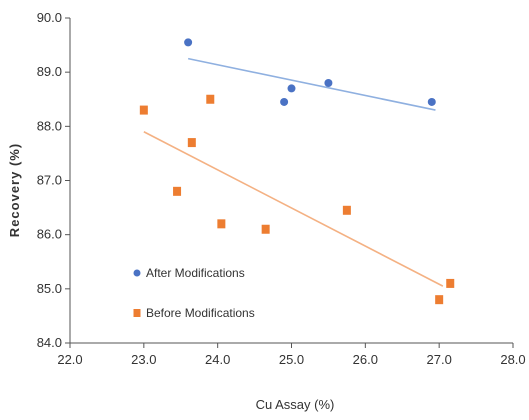 The width and height of the screenshot is (529, 420). Describe the element at coordinates (291, 359) in the screenshot. I see `x-tick-label: 25.0` at that location.